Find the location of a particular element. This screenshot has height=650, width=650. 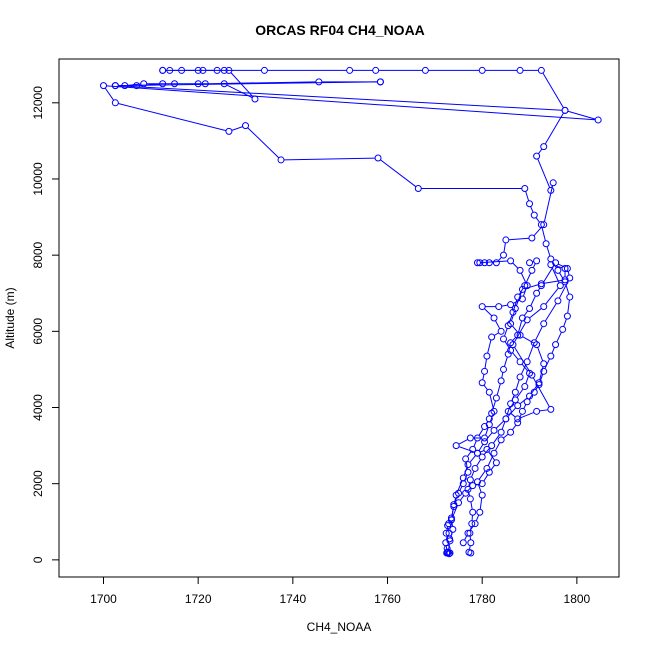

y-axis-label: Altitude (m) is located at coordinates (10, 317).